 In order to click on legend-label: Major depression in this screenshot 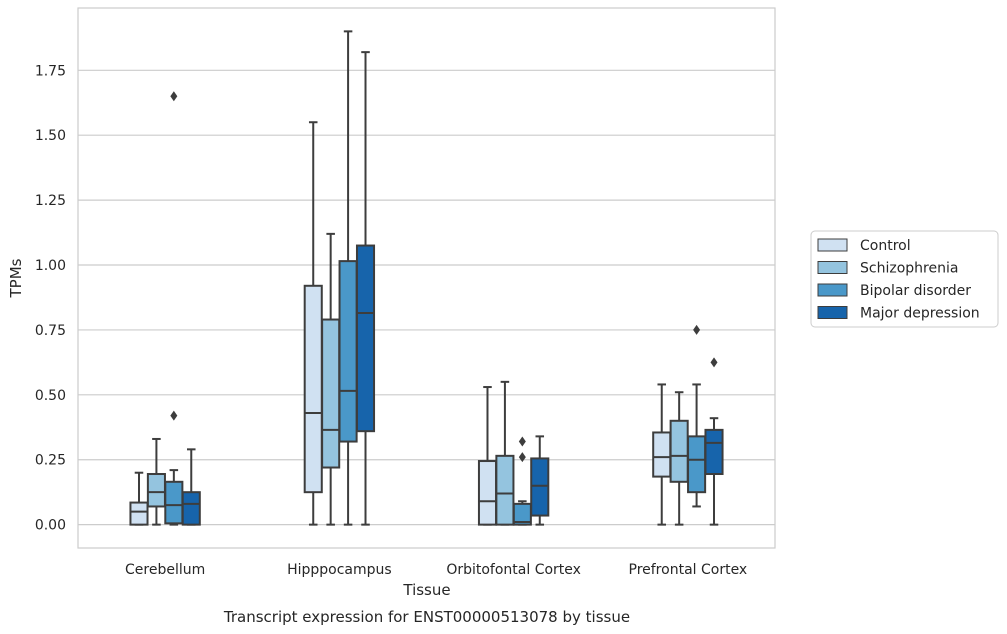, I will do `click(920, 314)`.